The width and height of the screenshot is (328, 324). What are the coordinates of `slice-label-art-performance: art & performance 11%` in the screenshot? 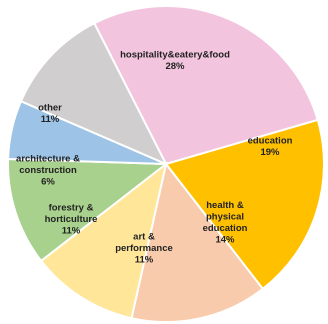 It's located at (144, 249).